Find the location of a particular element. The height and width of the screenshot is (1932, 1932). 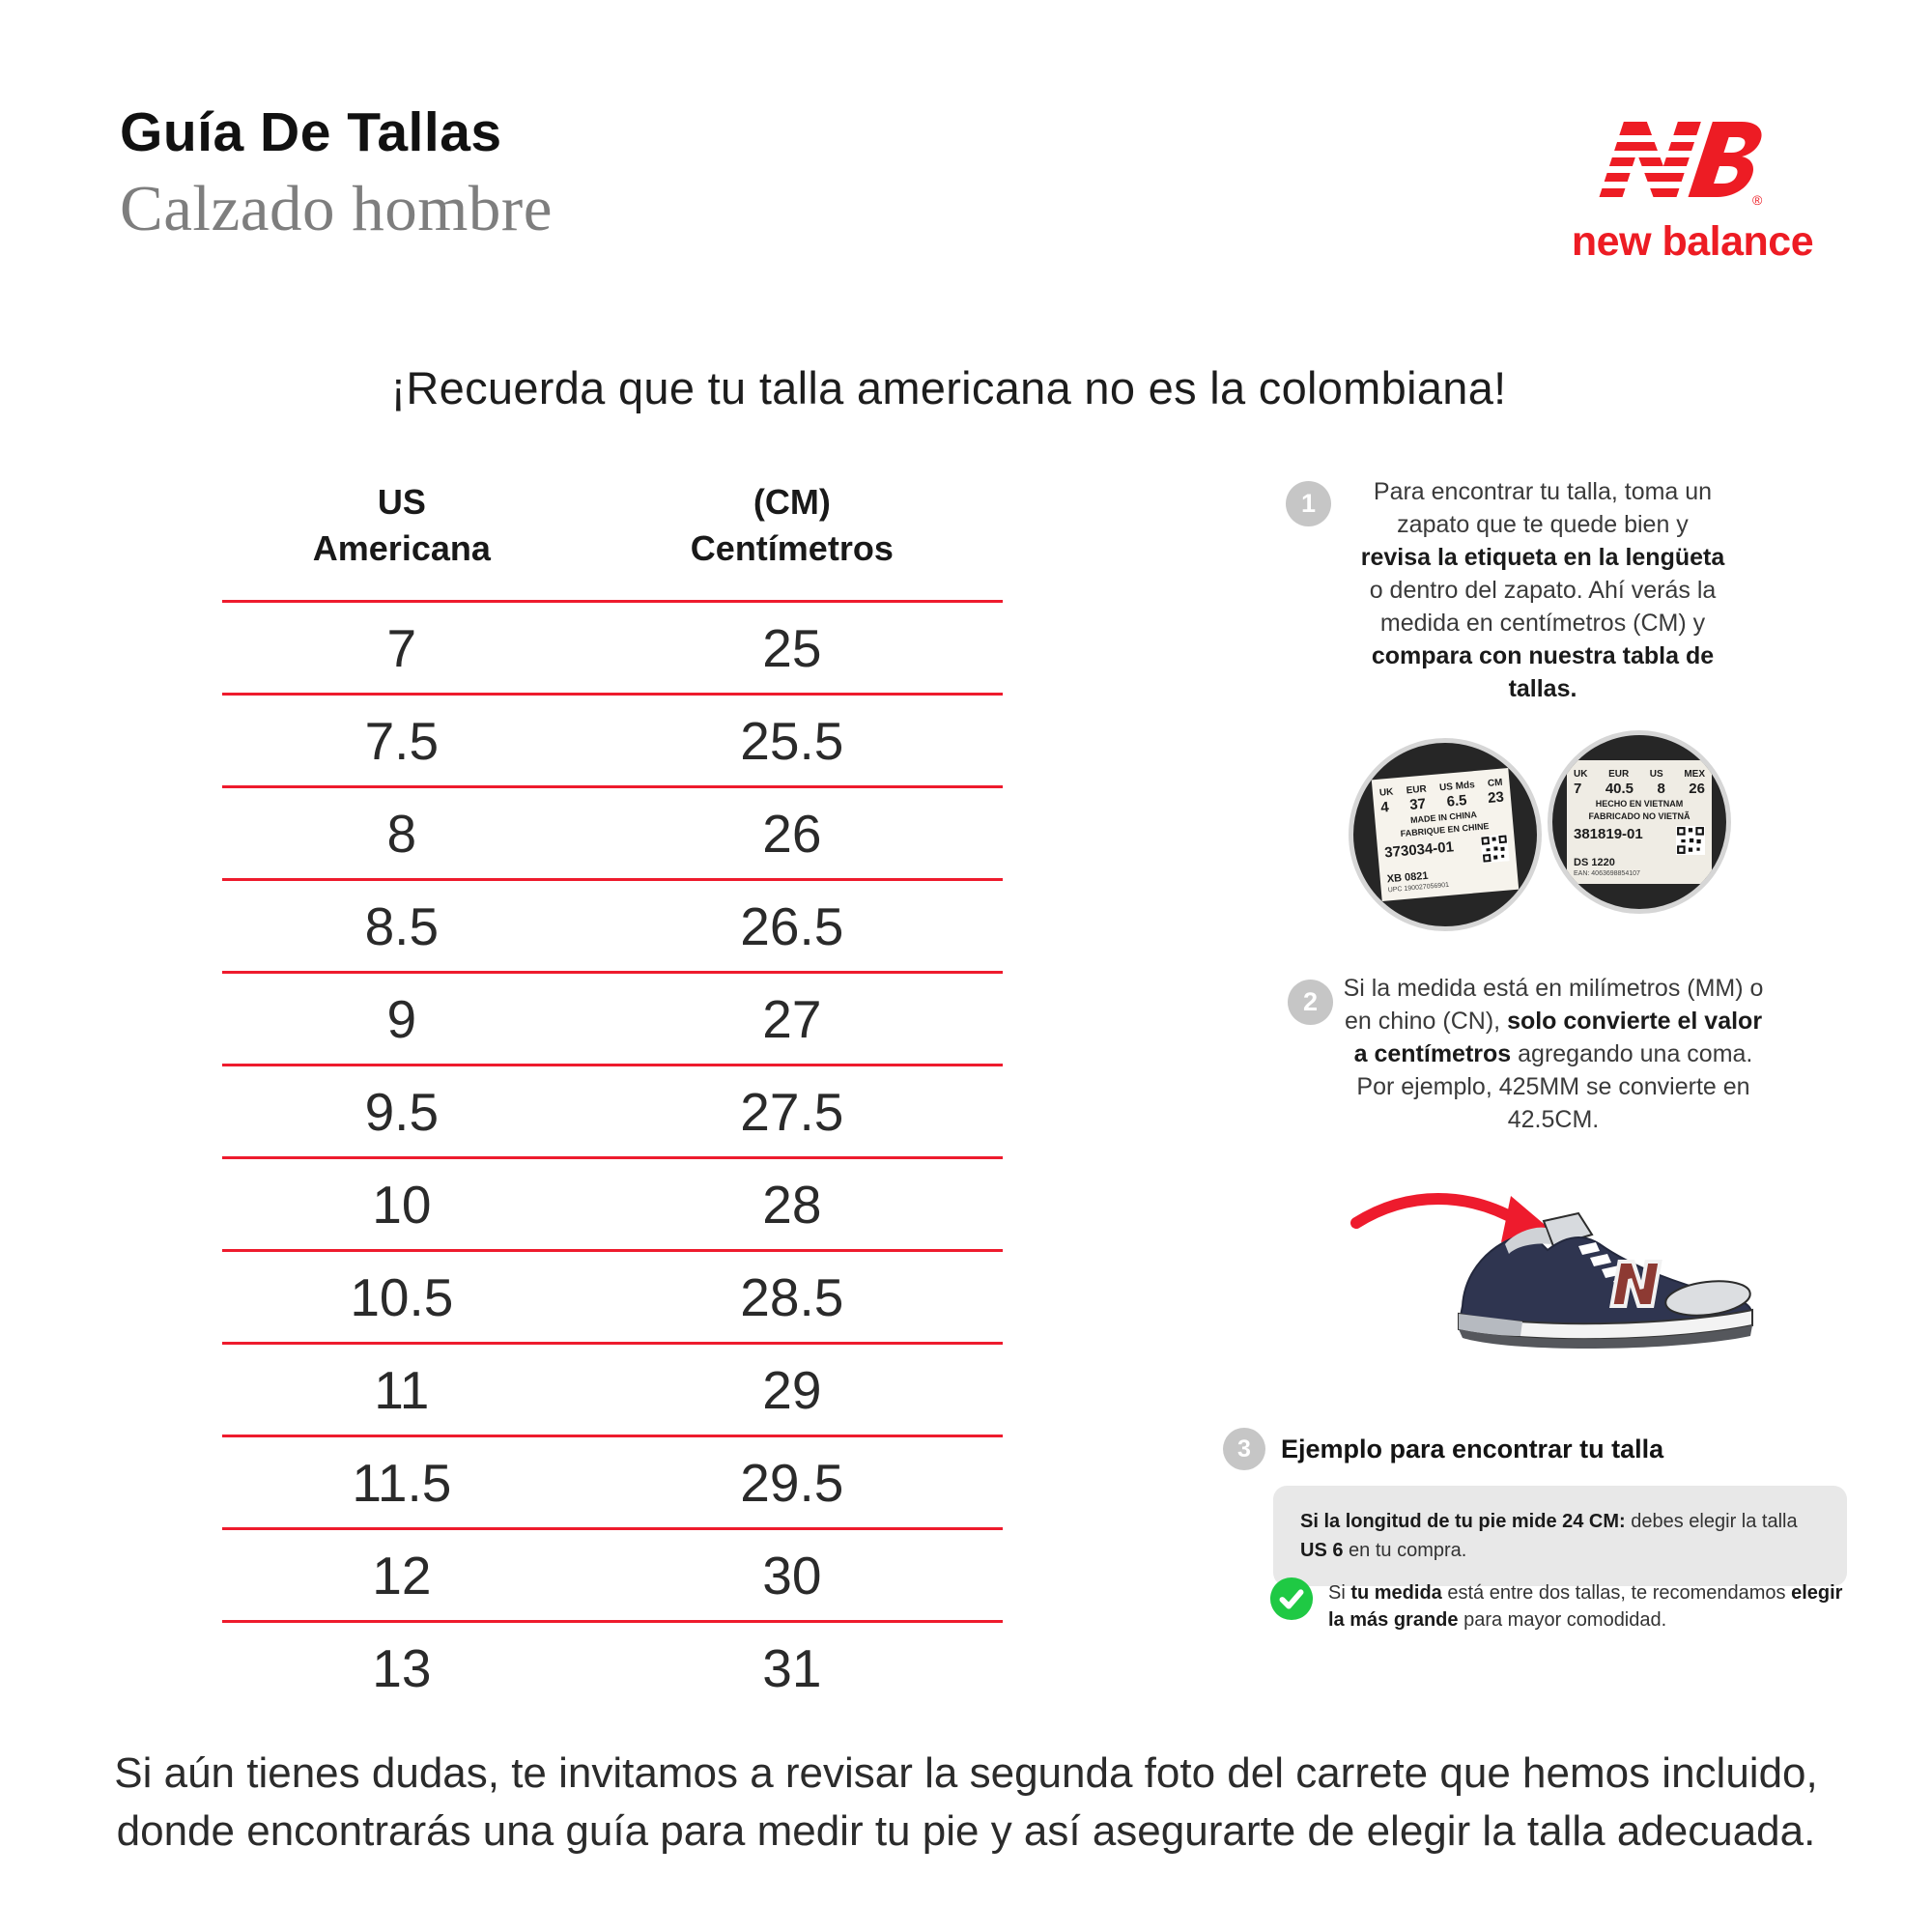

table-cell-us: 11 is located at coordinates (402, 1389).